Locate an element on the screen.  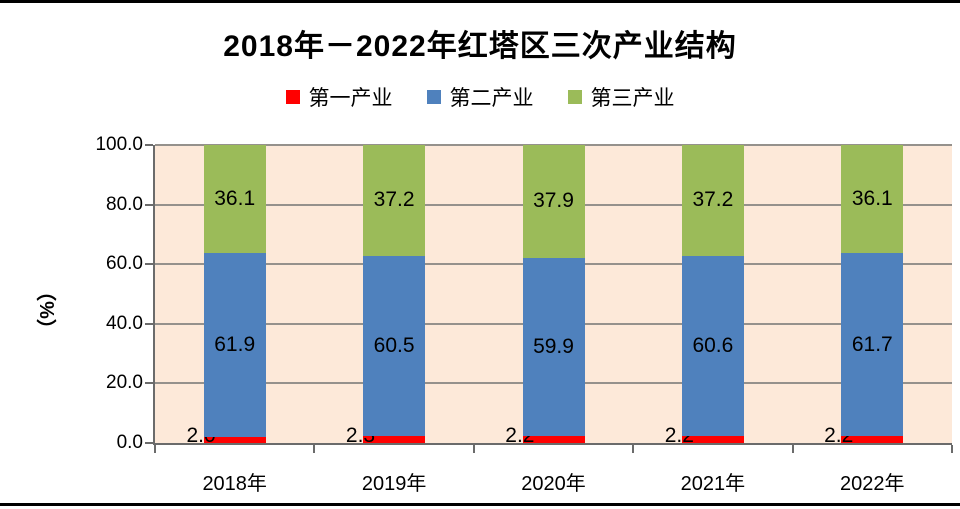
bar-segment: 61.9 is located at coordinates (234, 345).